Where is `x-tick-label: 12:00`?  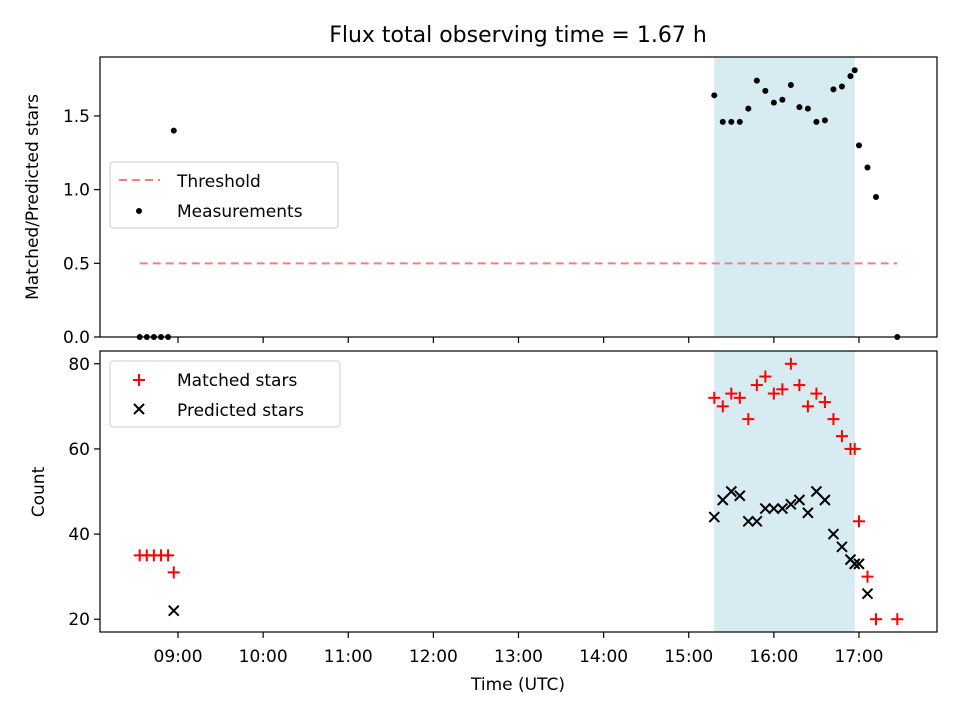
x-tick-label: 12:00 is located at coordinates (433, 657).